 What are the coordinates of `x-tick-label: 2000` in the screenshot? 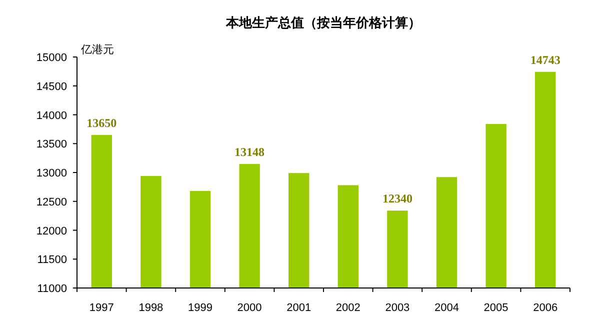 It's located at (249, 308).